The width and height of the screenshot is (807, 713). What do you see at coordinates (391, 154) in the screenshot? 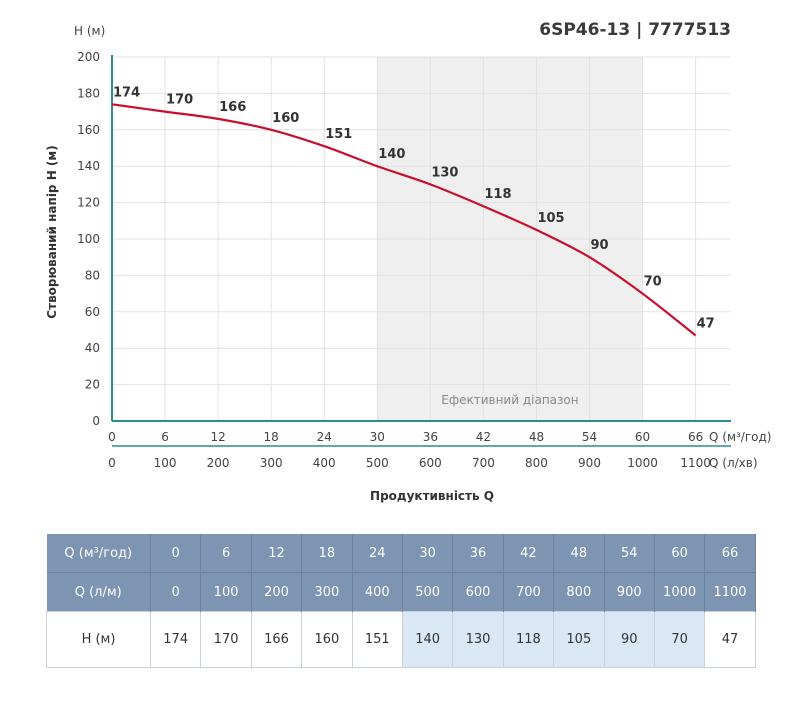
I see `data-label: 140` at bounding box center [391, 154].